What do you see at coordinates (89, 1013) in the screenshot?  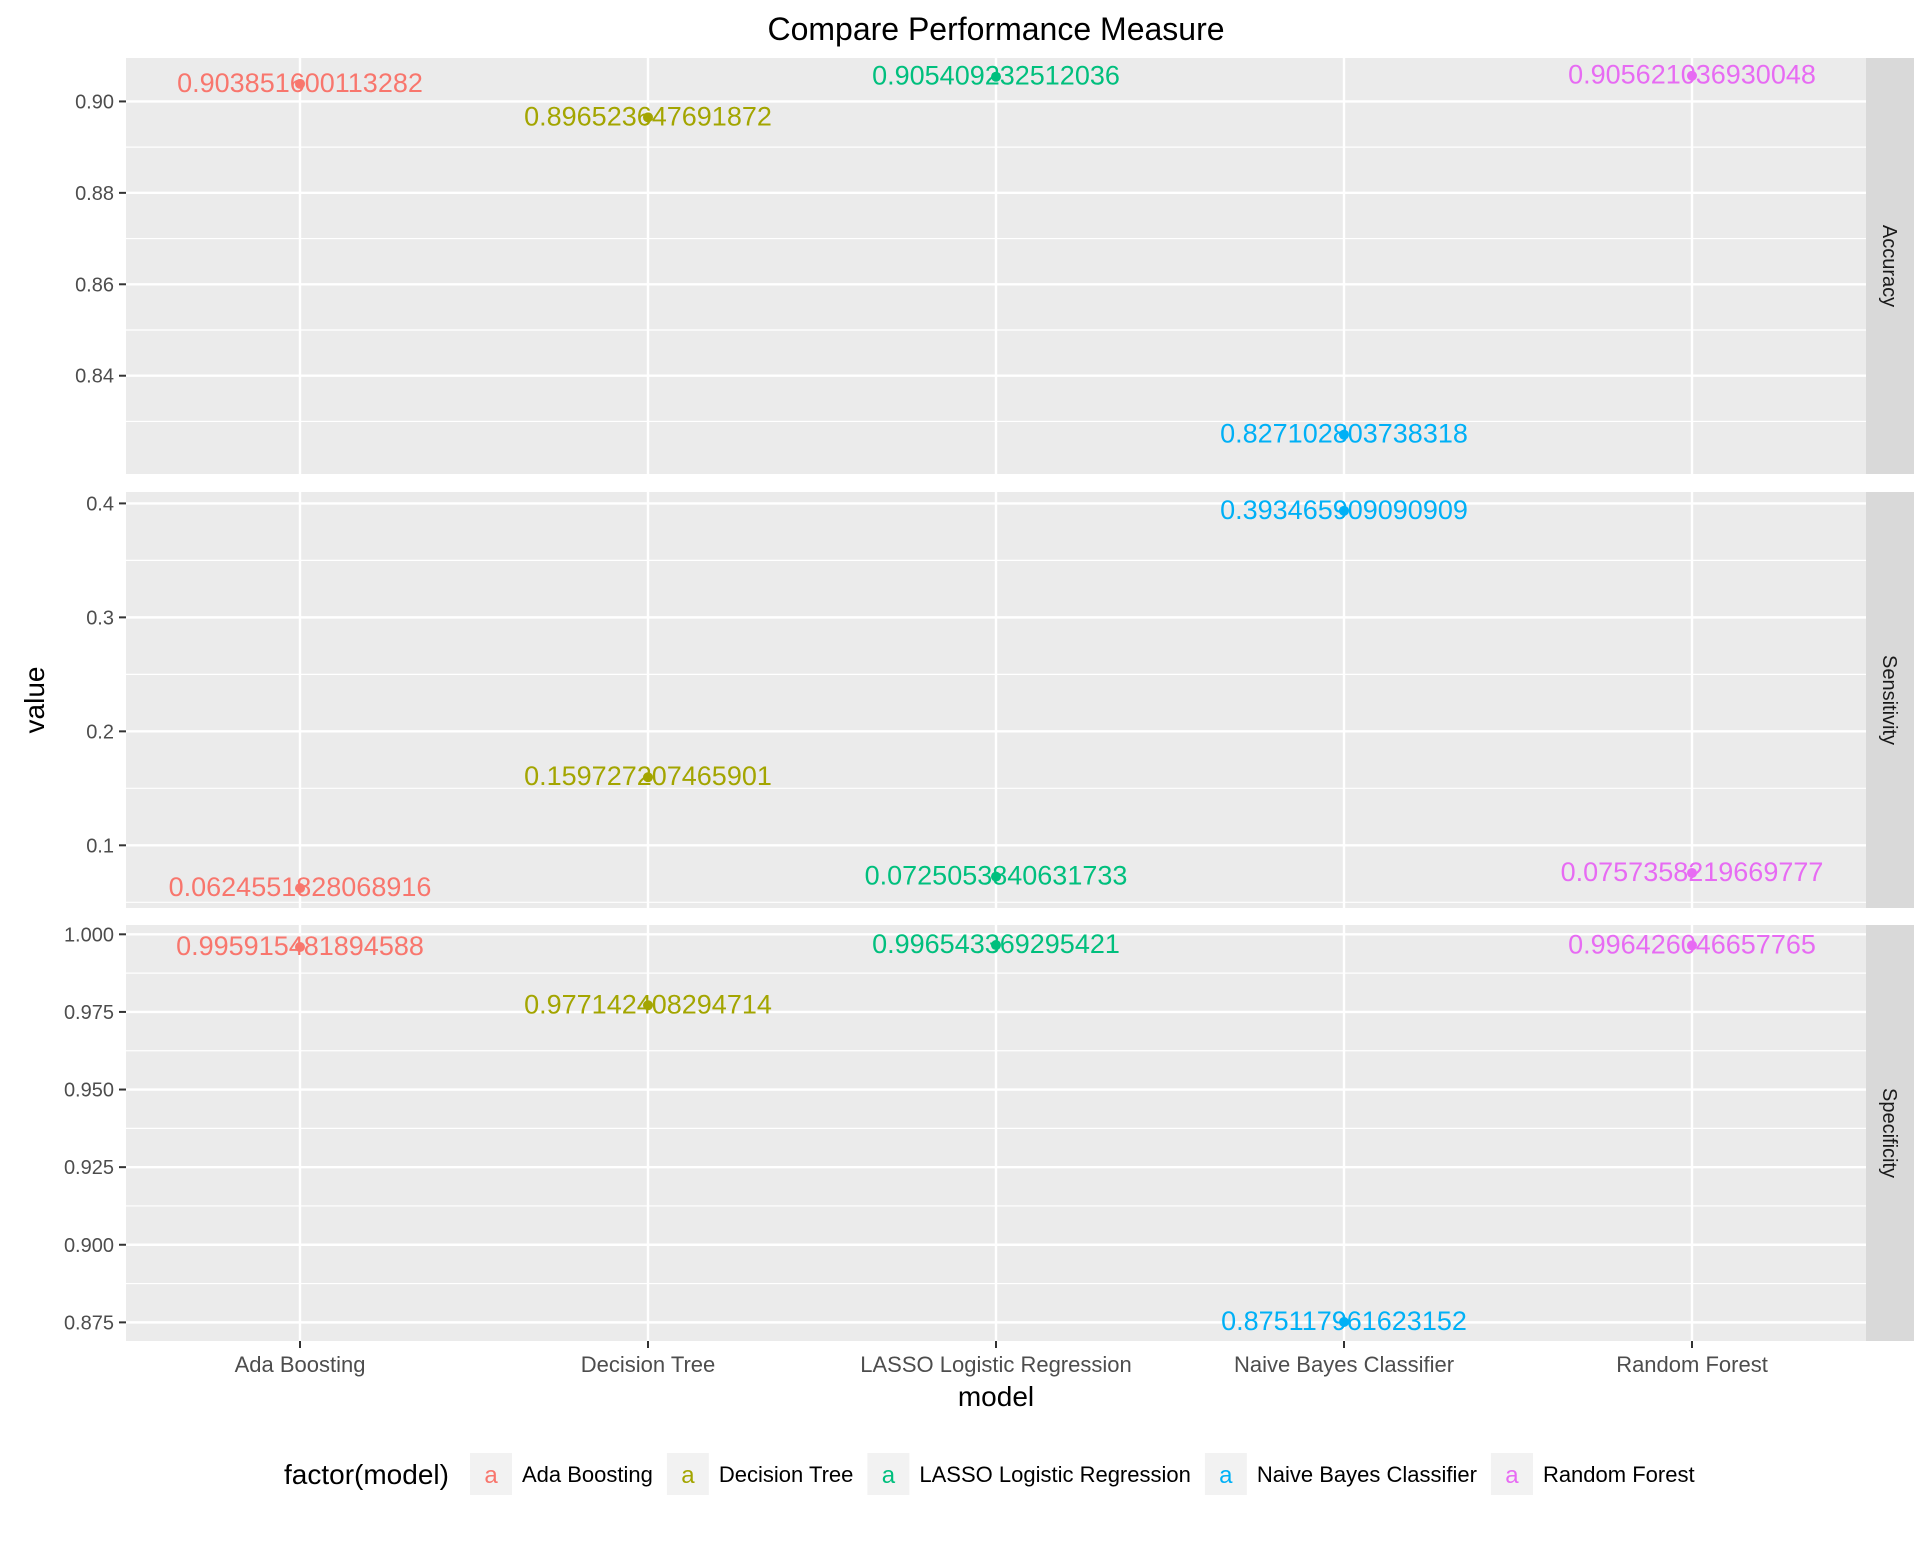 I see `y-tick-label: 0.975` at bounding box center [89, 1013].